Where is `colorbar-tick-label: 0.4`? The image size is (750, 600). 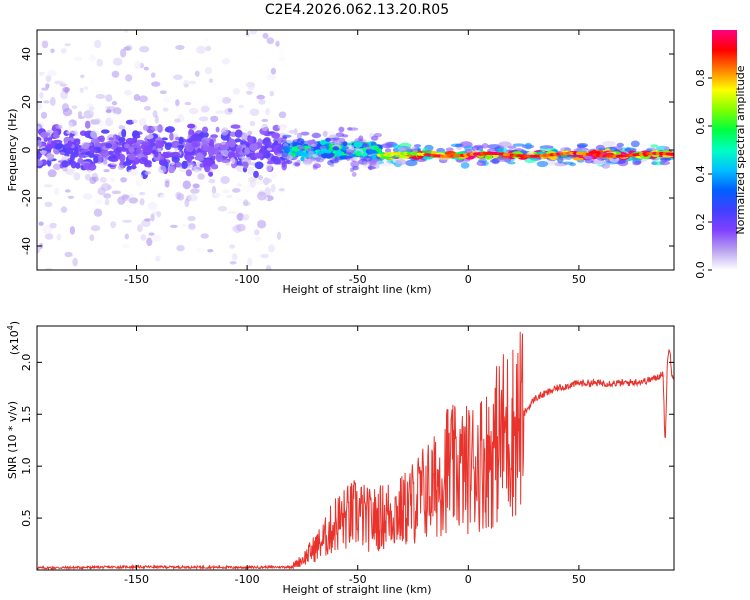
colorbar-tick-label: 0.4 is located at coordinates (700, 174).